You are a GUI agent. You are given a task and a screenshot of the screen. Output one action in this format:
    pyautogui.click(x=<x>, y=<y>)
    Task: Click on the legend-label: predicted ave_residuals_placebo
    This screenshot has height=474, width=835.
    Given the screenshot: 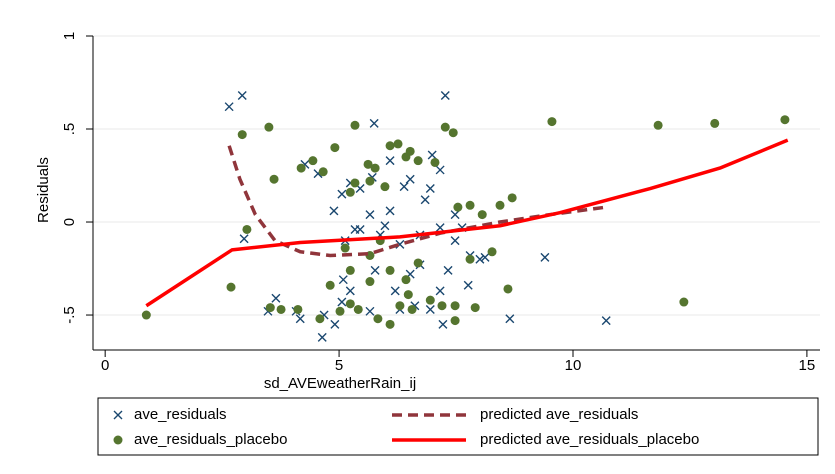 What is the action you would take?
    pyautogui.click(x=589, y=439)
    